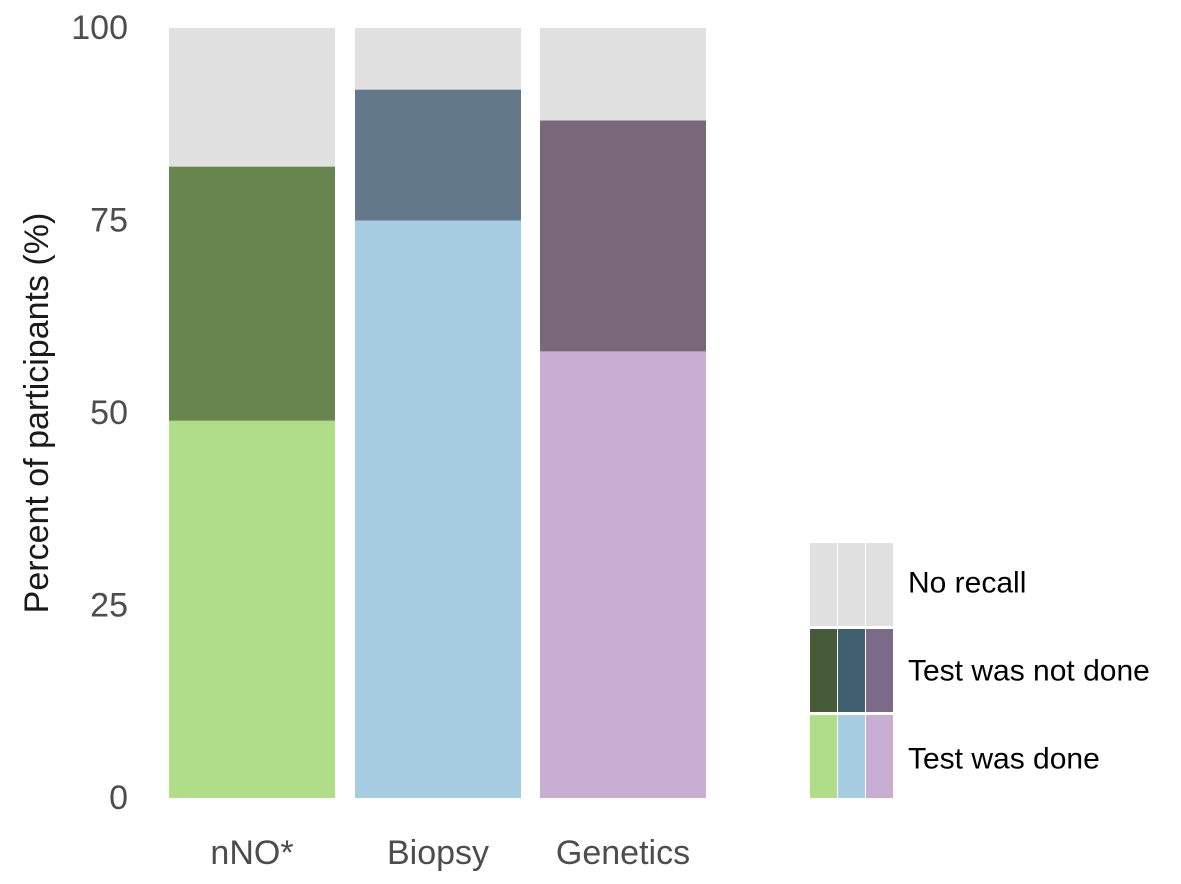  What do you see at coordinates (623, 74) in the screenshot?
I see `bar-genetics-no-recall` at bounding box center [623, 74].